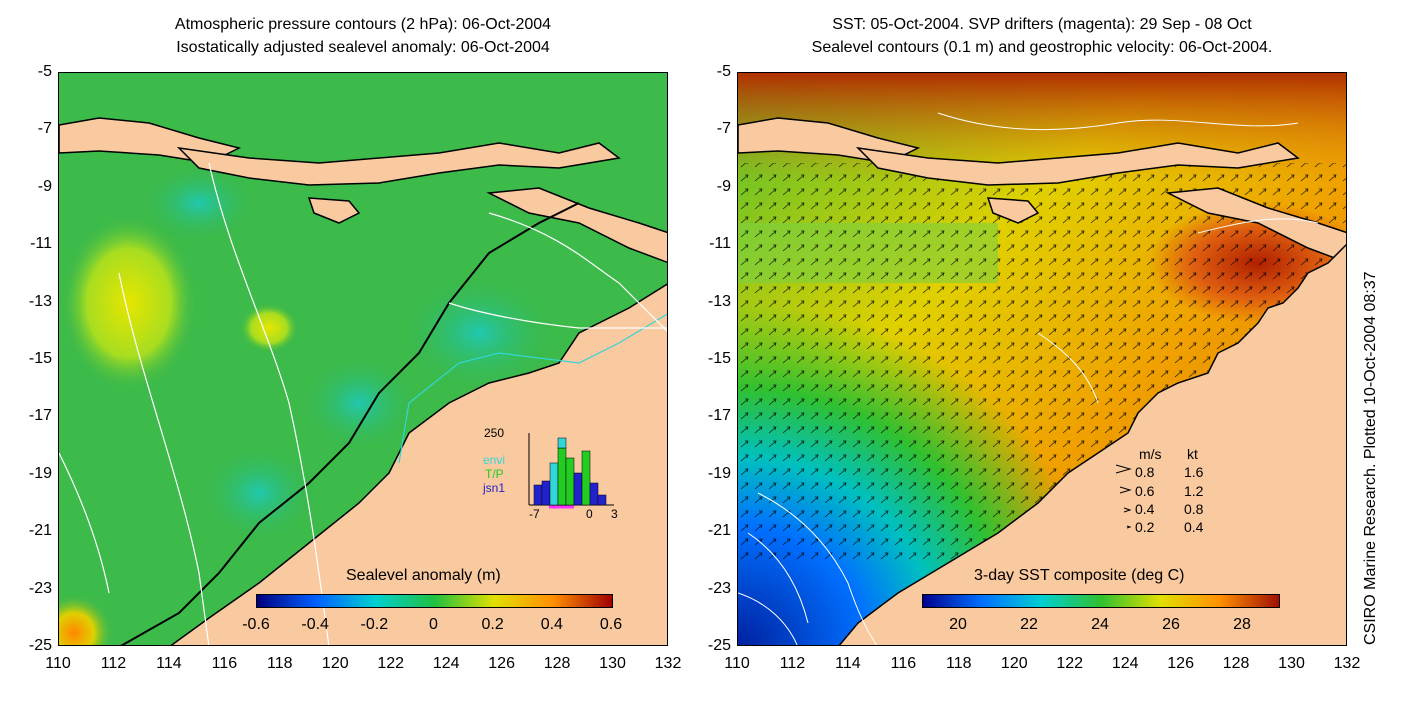  I want to click on right-y-tick-5: -15, so click(719, 358).